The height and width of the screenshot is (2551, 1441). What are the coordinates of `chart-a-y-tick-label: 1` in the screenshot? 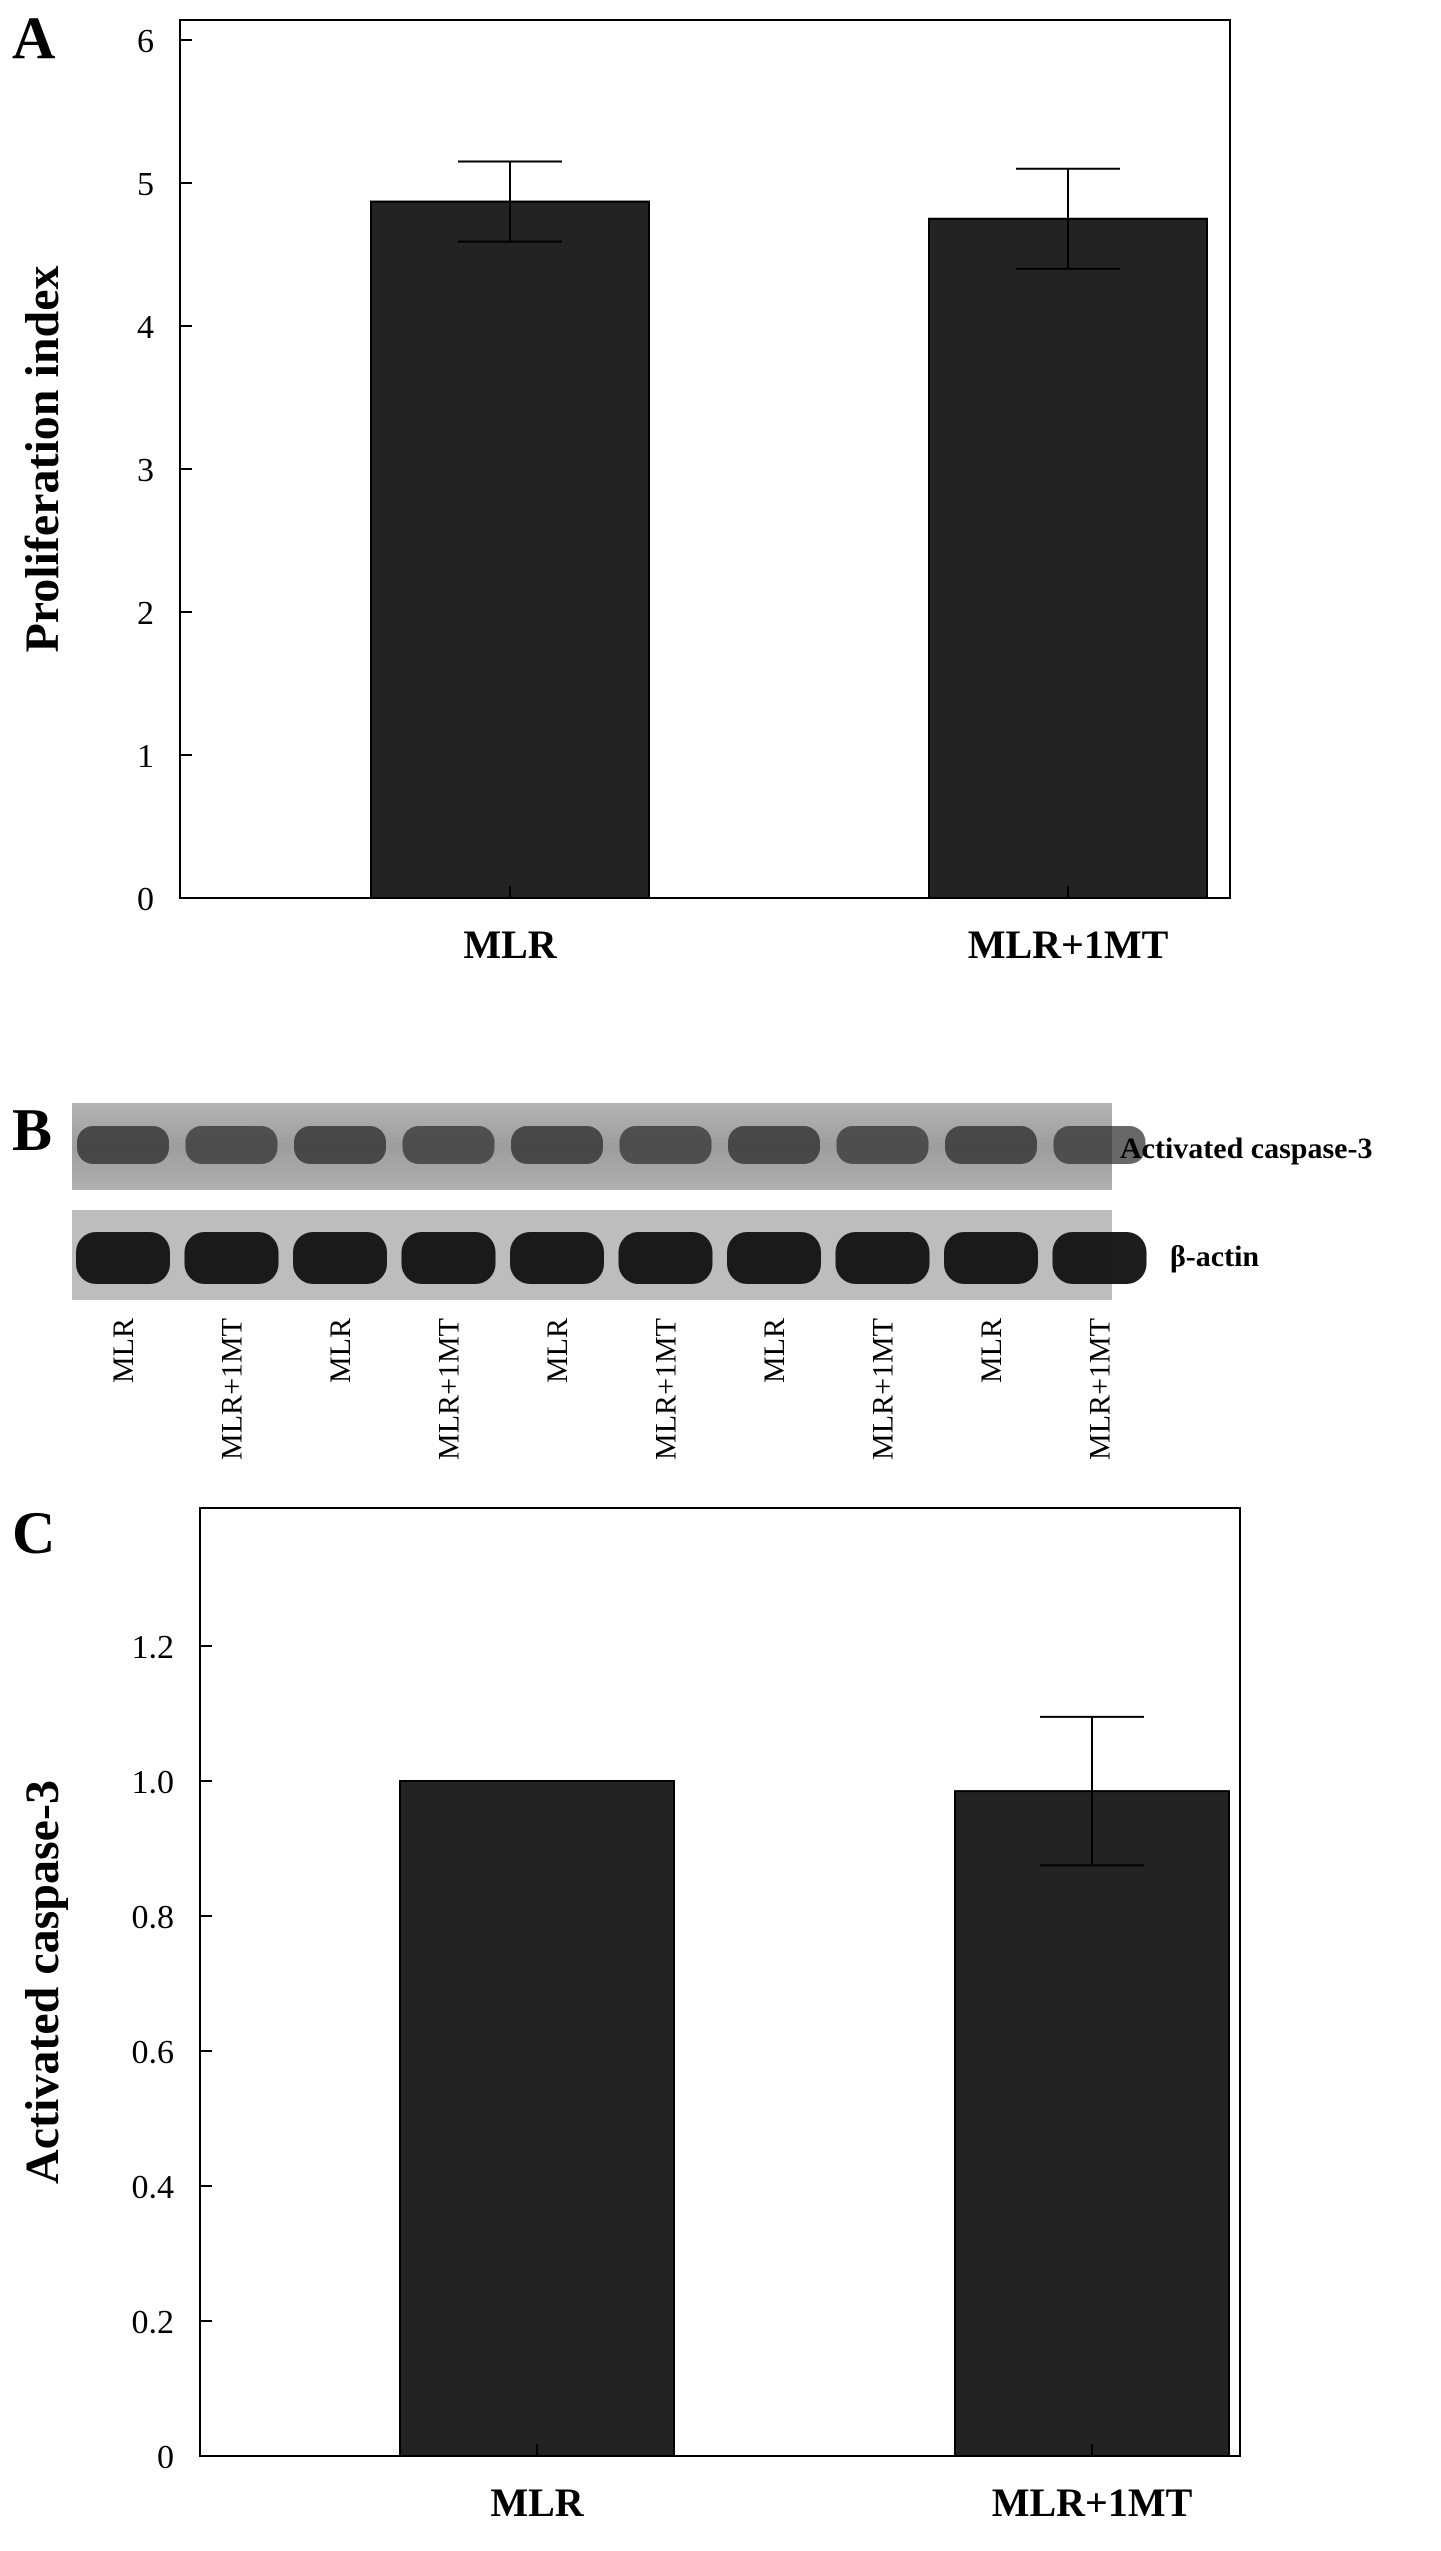 It's located at (145, 756).